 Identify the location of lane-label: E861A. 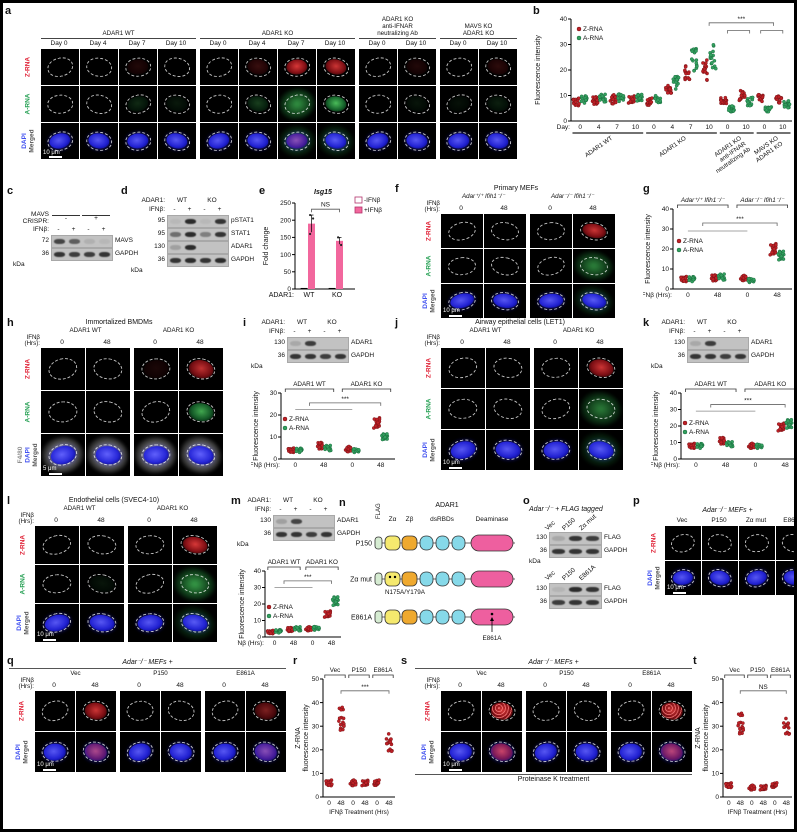
(587, 573).